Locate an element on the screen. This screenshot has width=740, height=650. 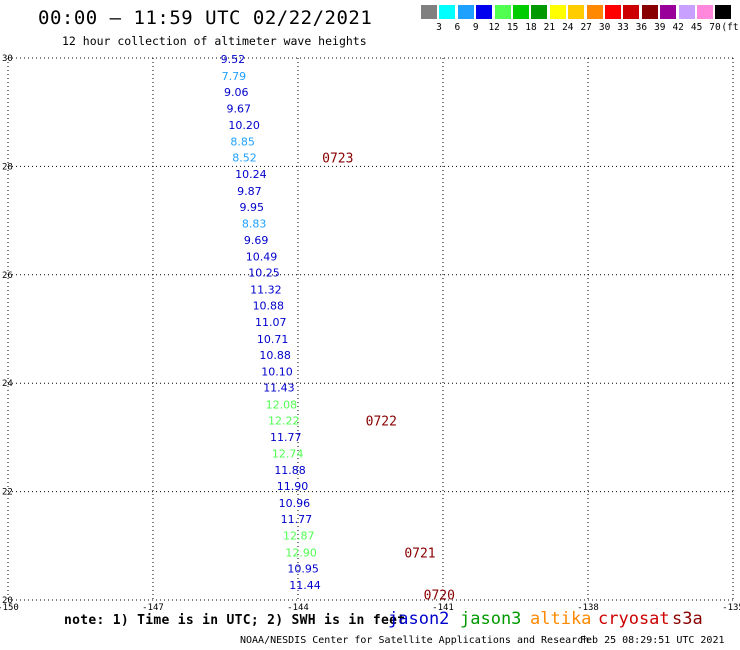
wave-height-value: 12.22 is located at coordinates (284, 421).